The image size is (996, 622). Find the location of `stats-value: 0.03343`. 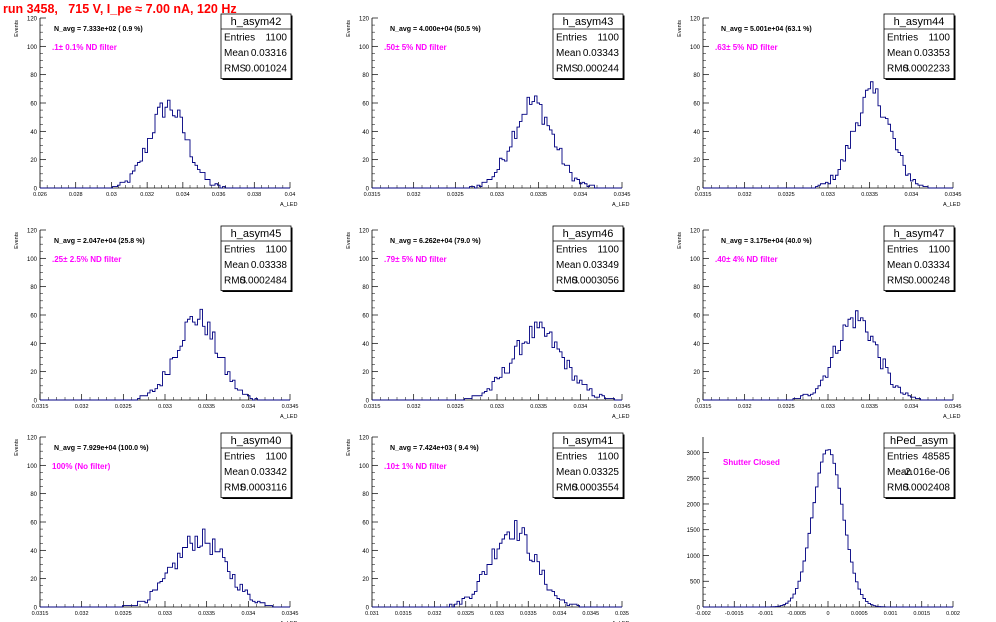

stats-value: 0.03343 is located at coordinates (601, 53).